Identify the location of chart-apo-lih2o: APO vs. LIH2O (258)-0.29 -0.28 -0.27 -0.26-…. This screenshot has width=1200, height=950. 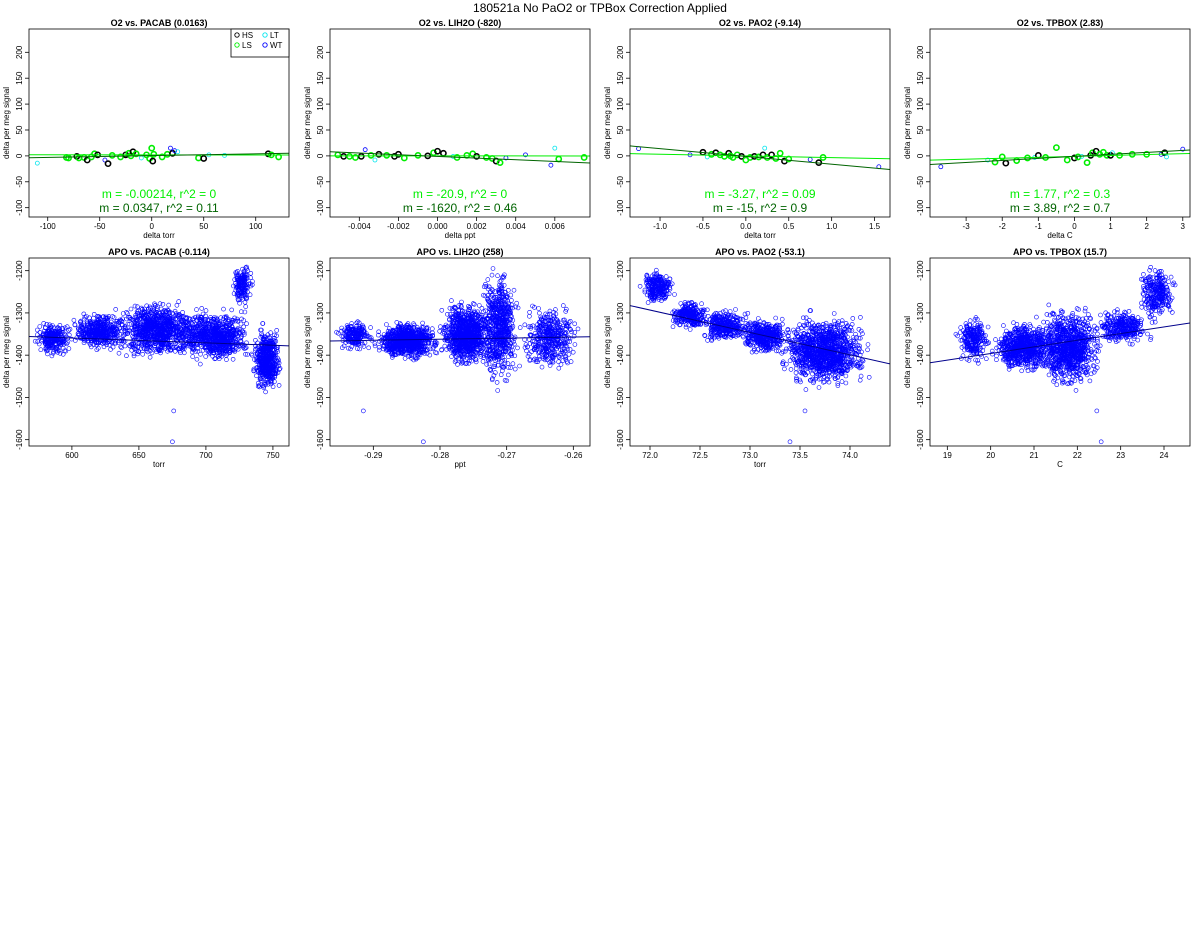
(447, 358).